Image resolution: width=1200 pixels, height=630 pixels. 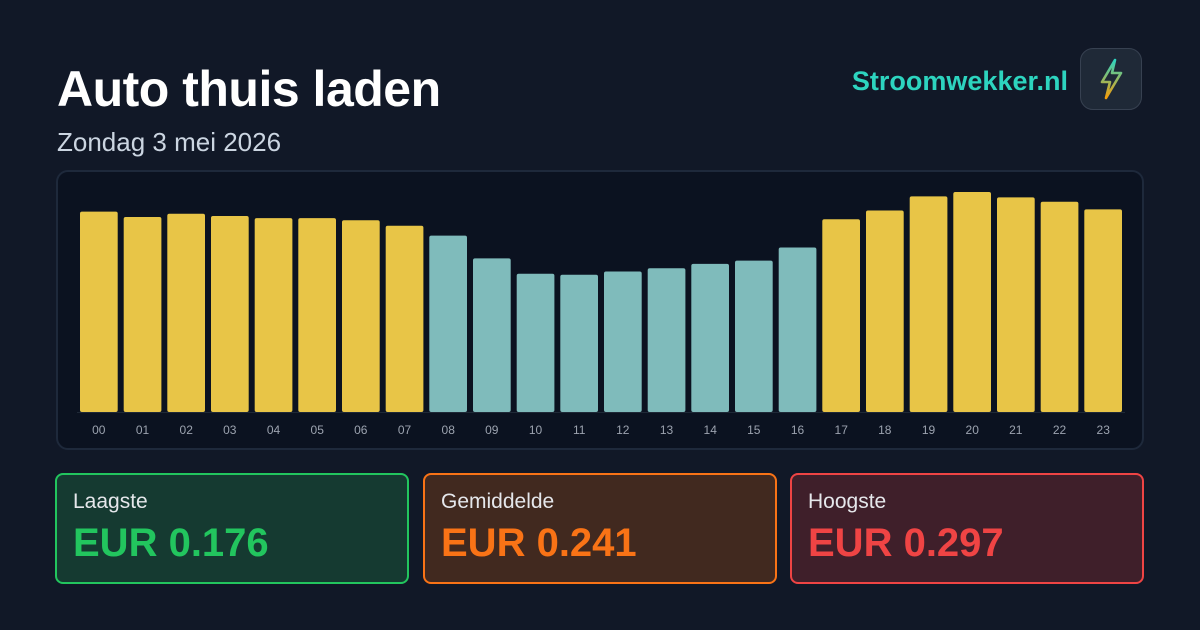 I want to click on hour-tick-label: 21, so click(x=1016, y=430).